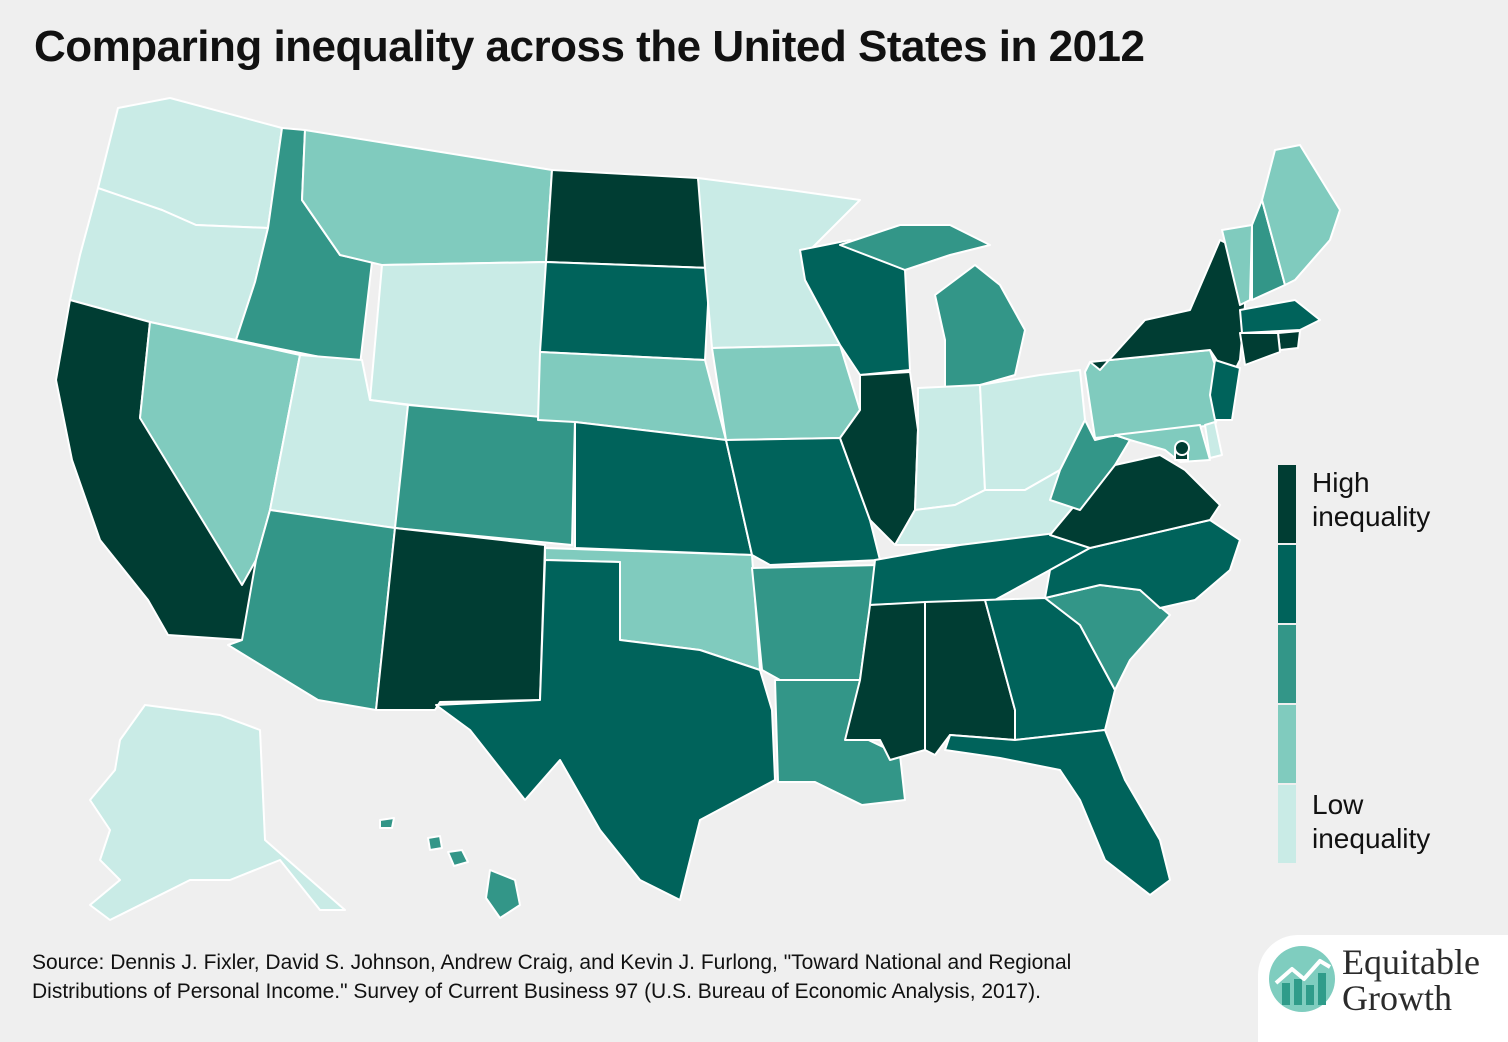 The height and width of the screenshot is (1042, 1508). Describe the element at coordinates (1213, 440) in the screenshot. I see `state-de` at that location.